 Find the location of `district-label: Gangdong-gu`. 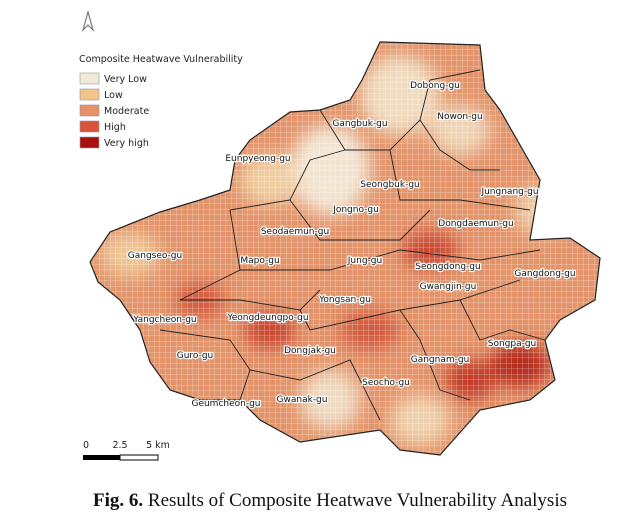

district-label: Gangdong-gu is located at coordinates (544, 274).